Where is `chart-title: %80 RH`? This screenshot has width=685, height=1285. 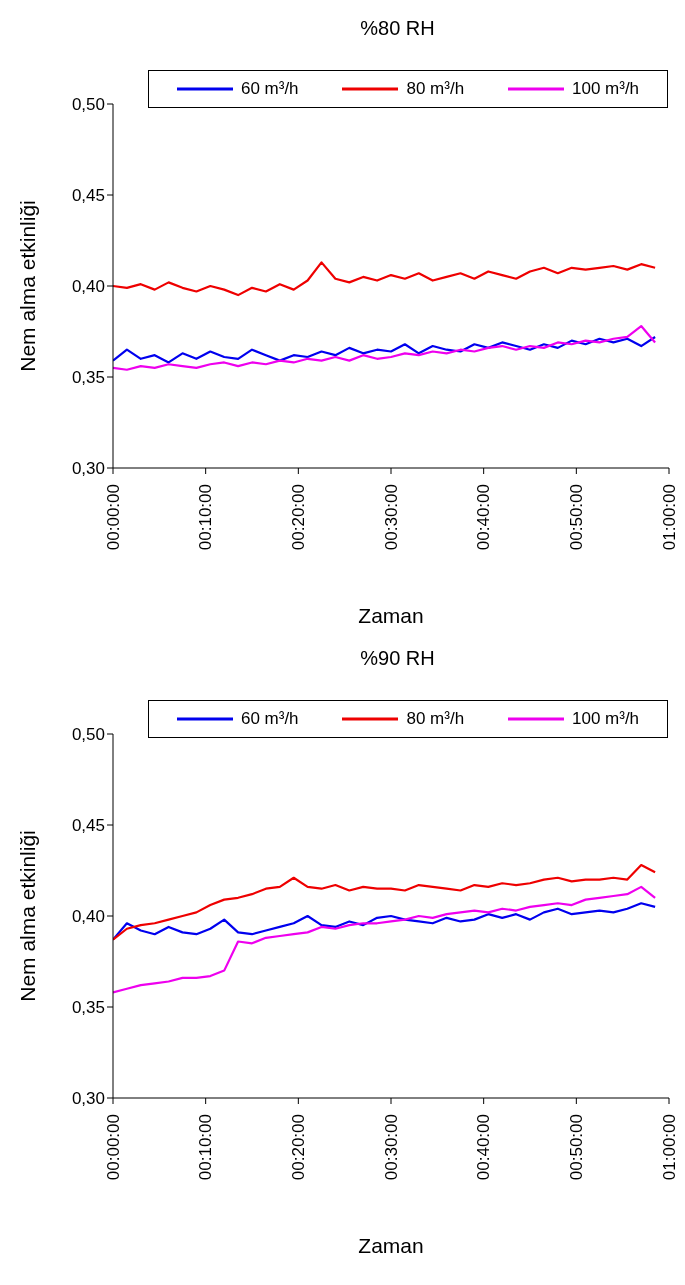 chart-title: %80 RH is located at coordinates (397, 28).